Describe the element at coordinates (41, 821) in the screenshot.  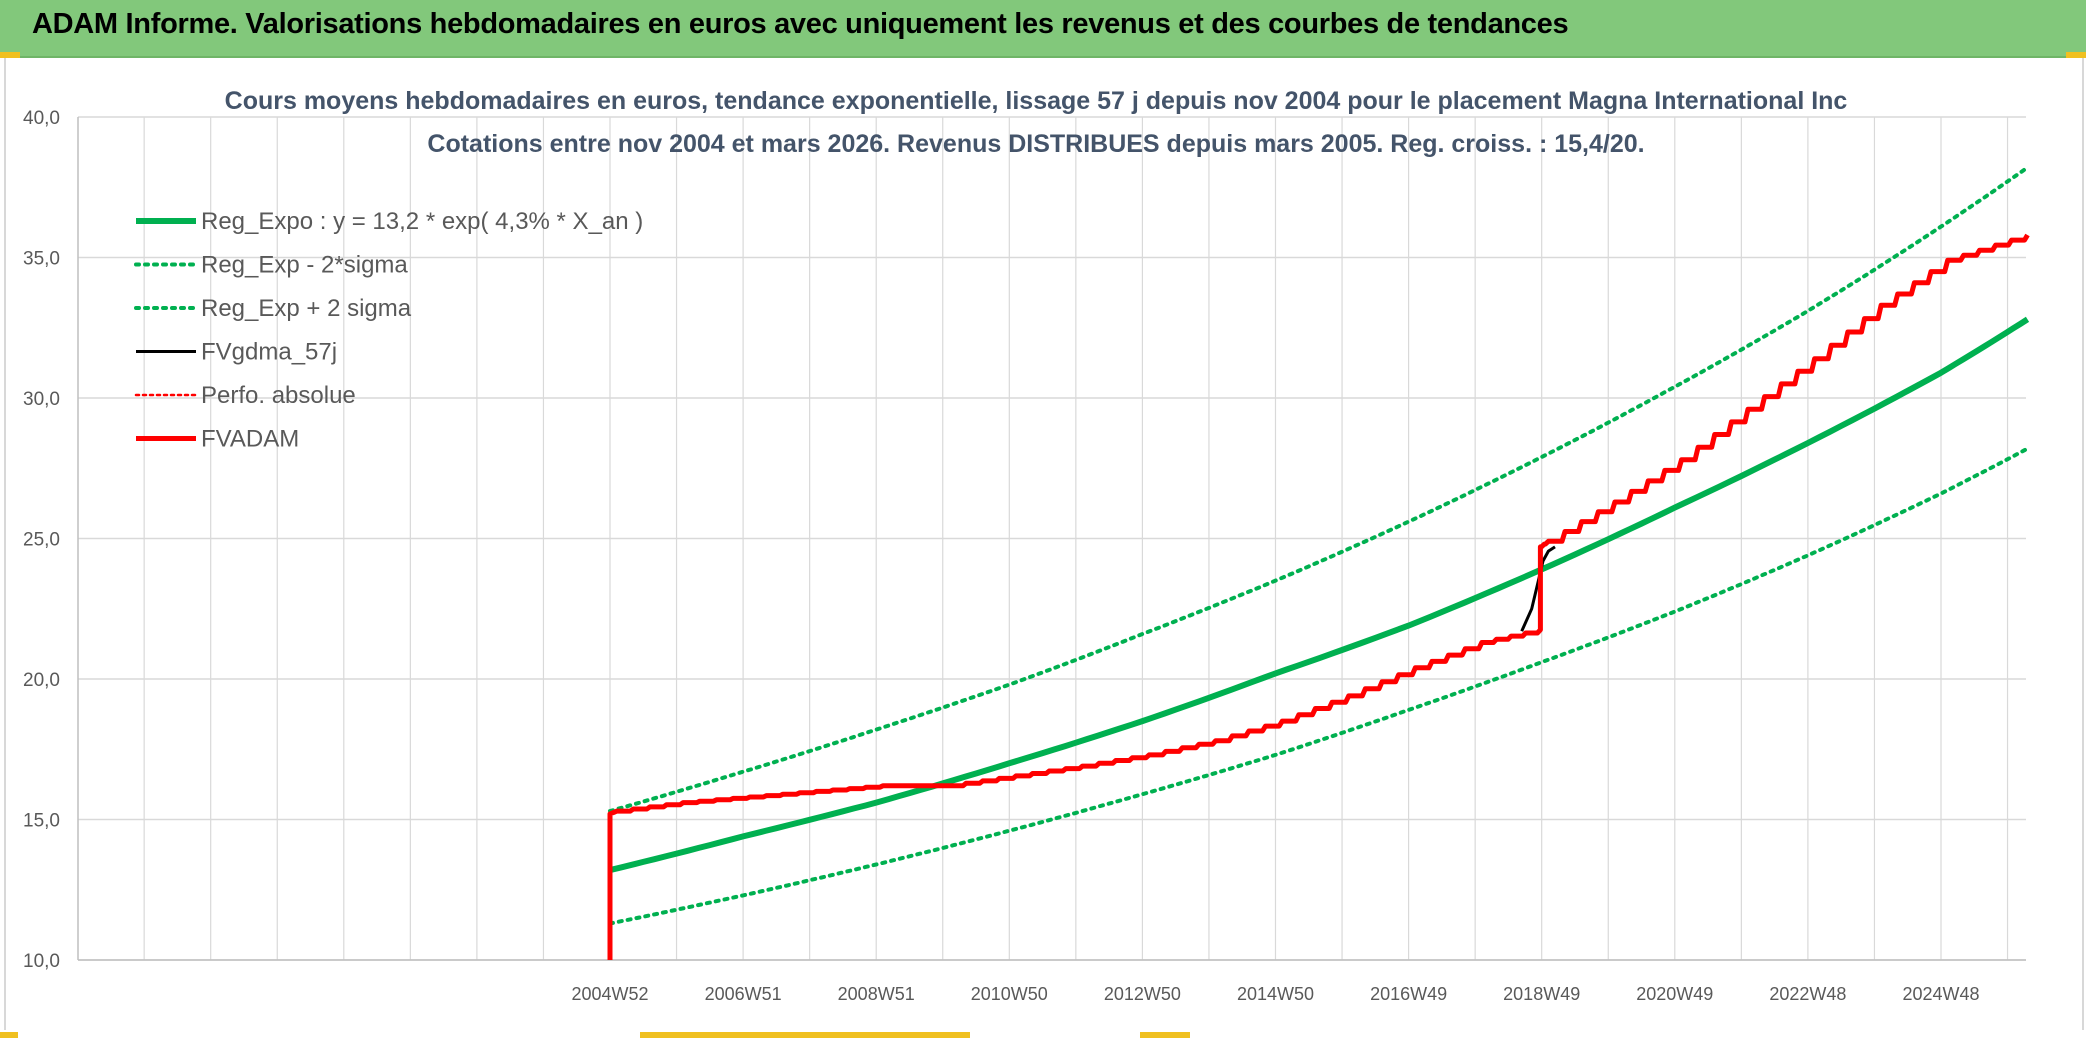
I see `y-tick-label: 15,0` at that location.